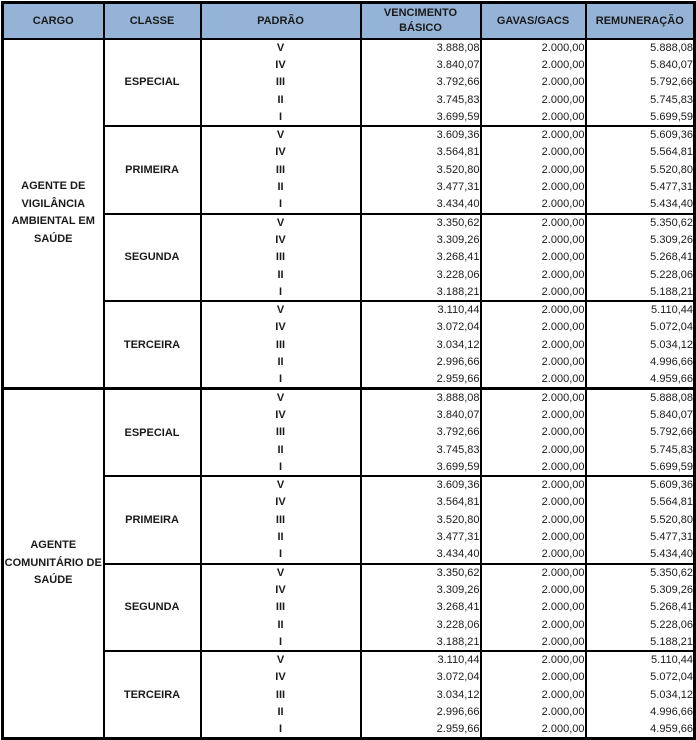 The width and height of the screenshot is (696, 740). Describe the element at coordinates (640, 502) in the screenshot. I see `remuneracao-cell: 5.564,81` at that location.